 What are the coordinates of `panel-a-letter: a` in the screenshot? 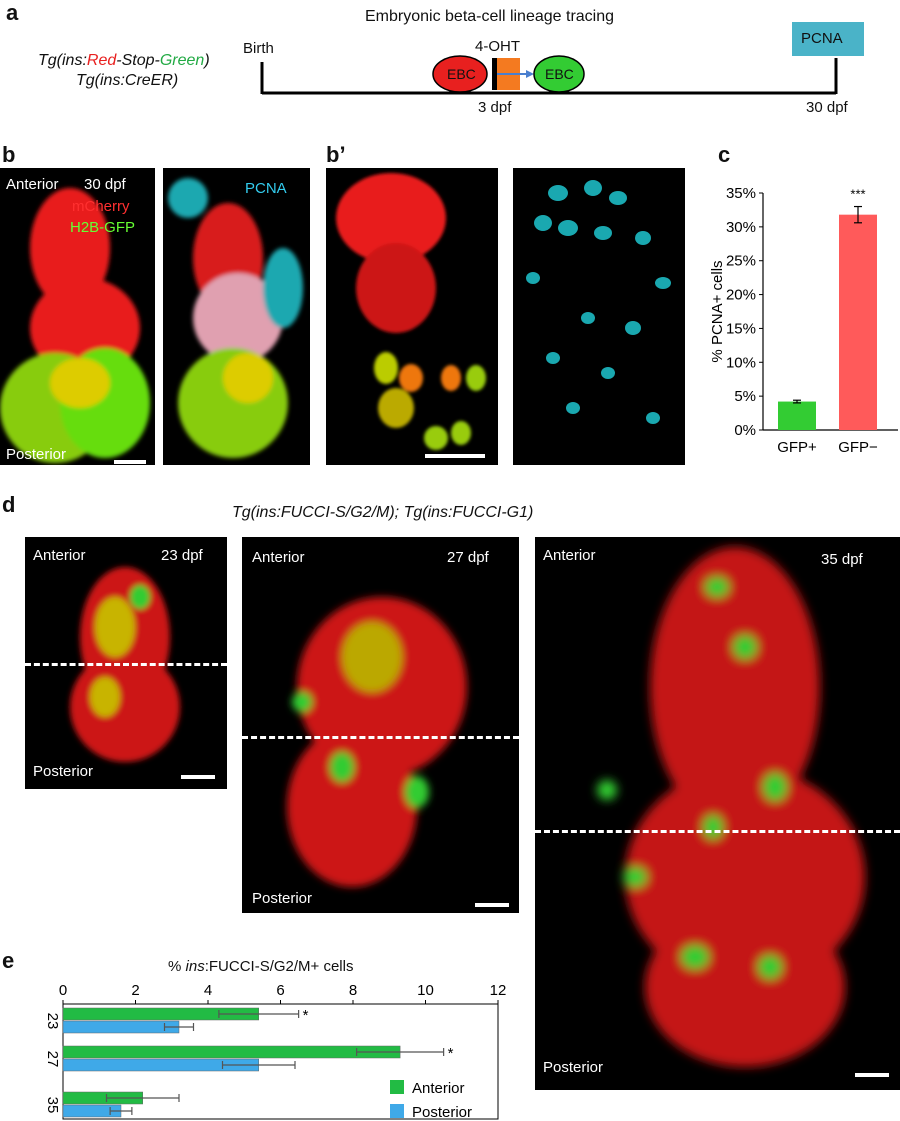 It's located at (12, 12).